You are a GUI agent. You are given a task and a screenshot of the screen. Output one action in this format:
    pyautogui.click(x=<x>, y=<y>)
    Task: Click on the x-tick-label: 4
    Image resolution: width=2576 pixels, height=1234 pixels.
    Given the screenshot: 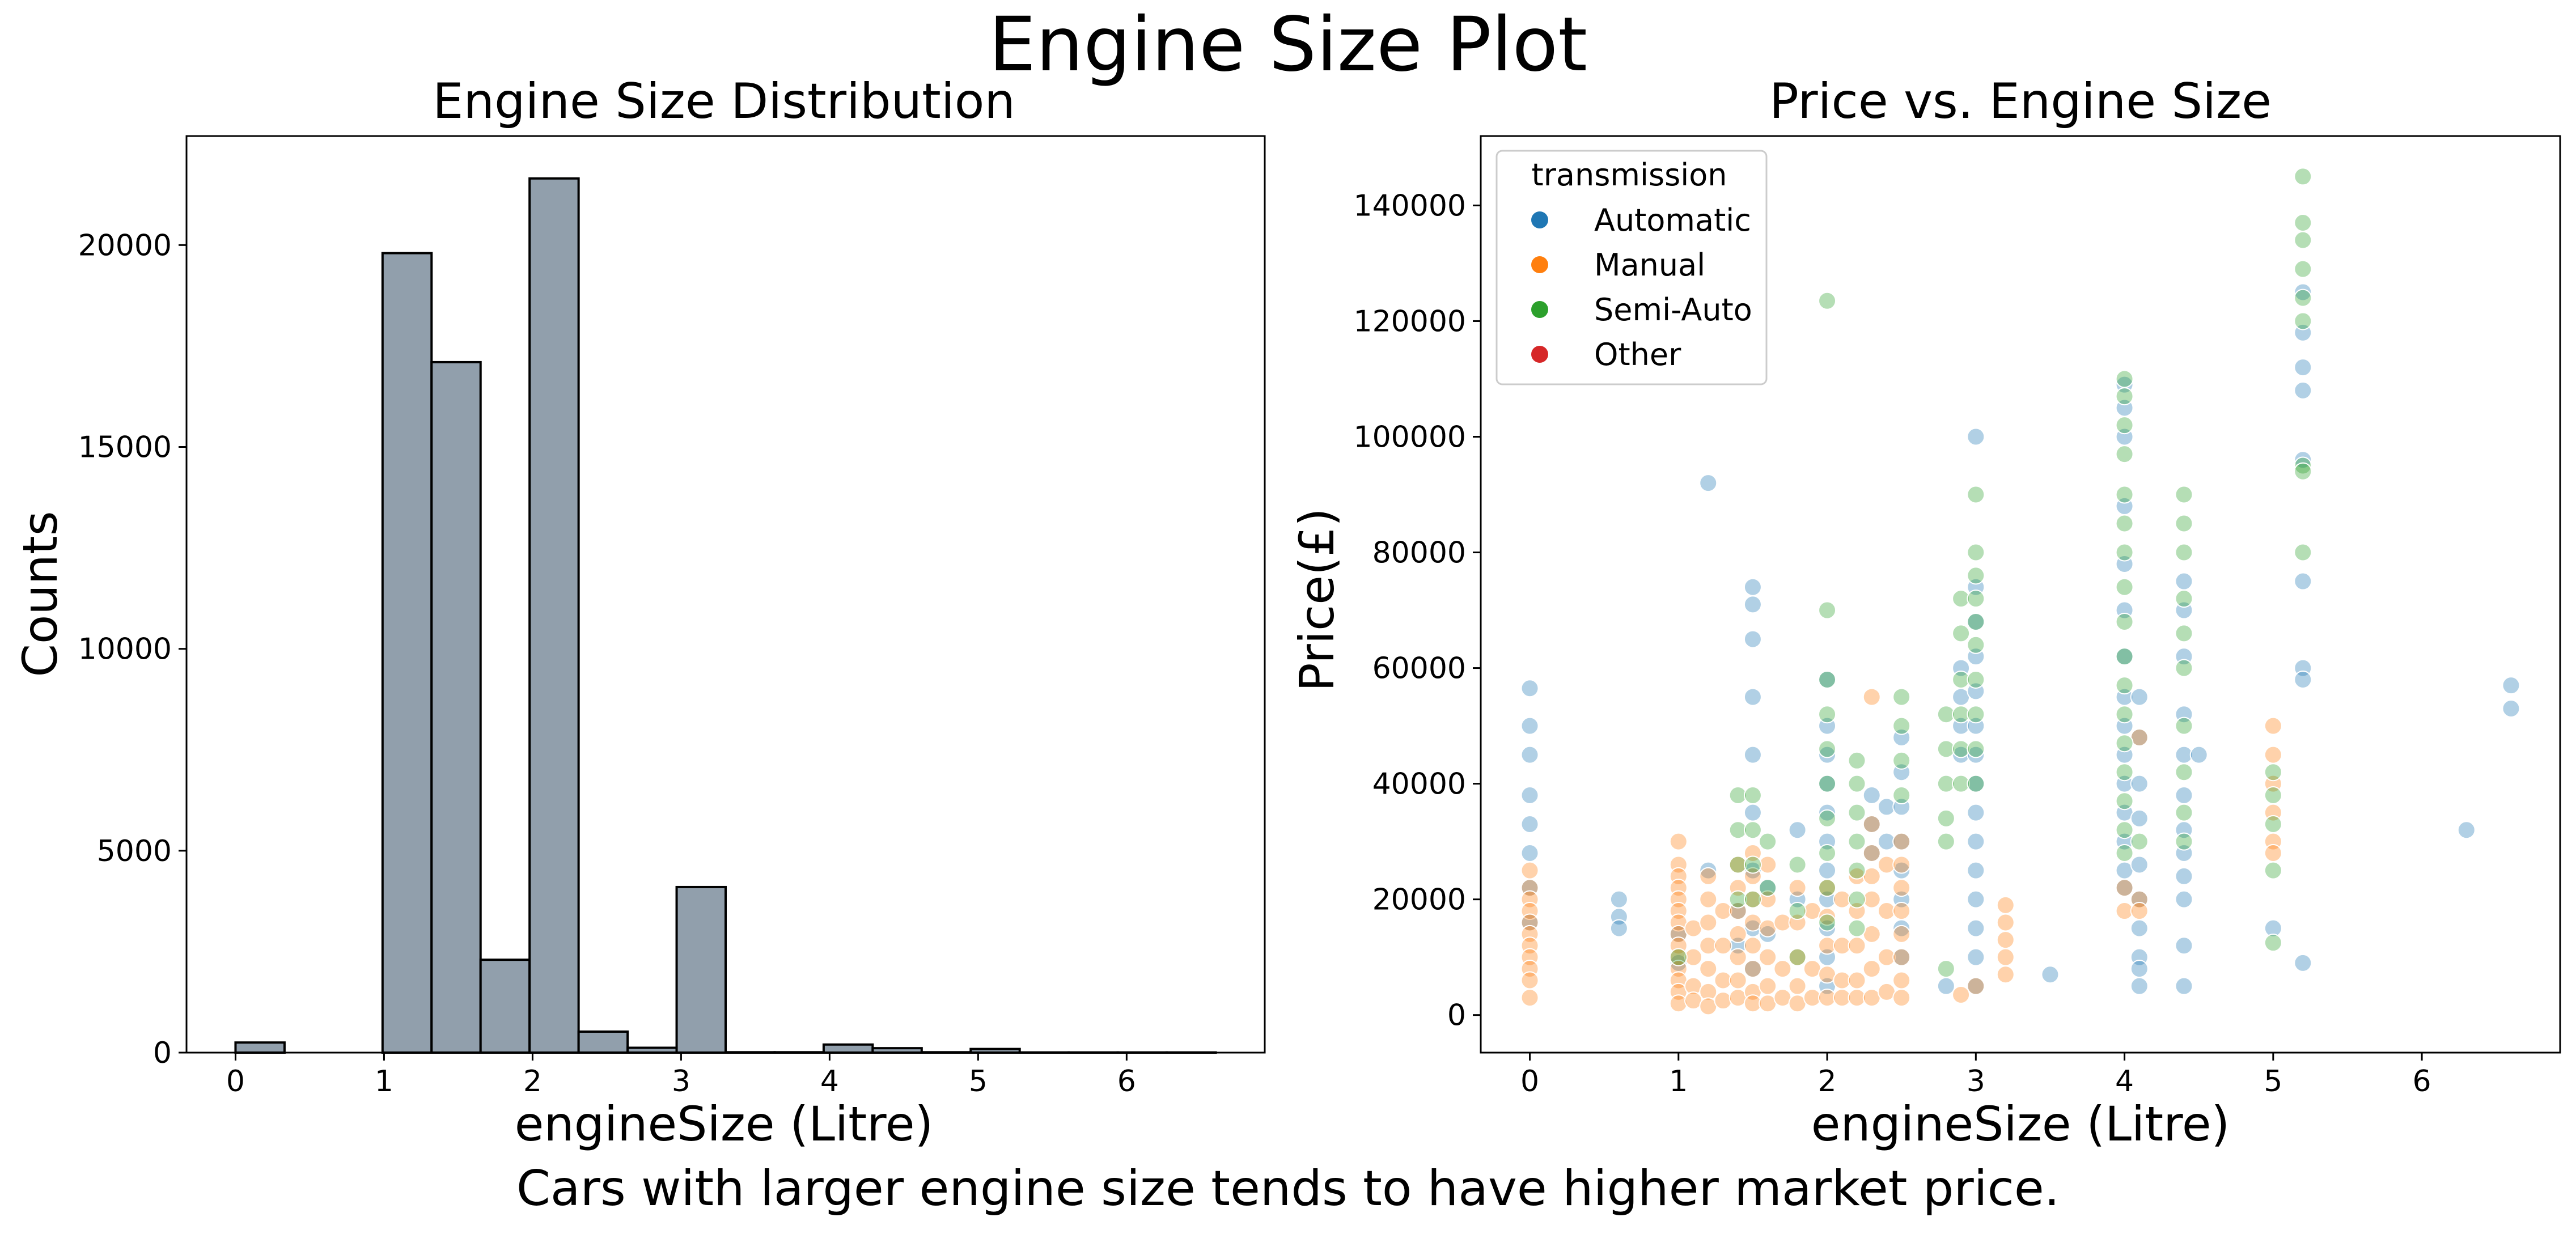 What is the action you would take?
    pyautogui.click(x=829, y=1082)
    